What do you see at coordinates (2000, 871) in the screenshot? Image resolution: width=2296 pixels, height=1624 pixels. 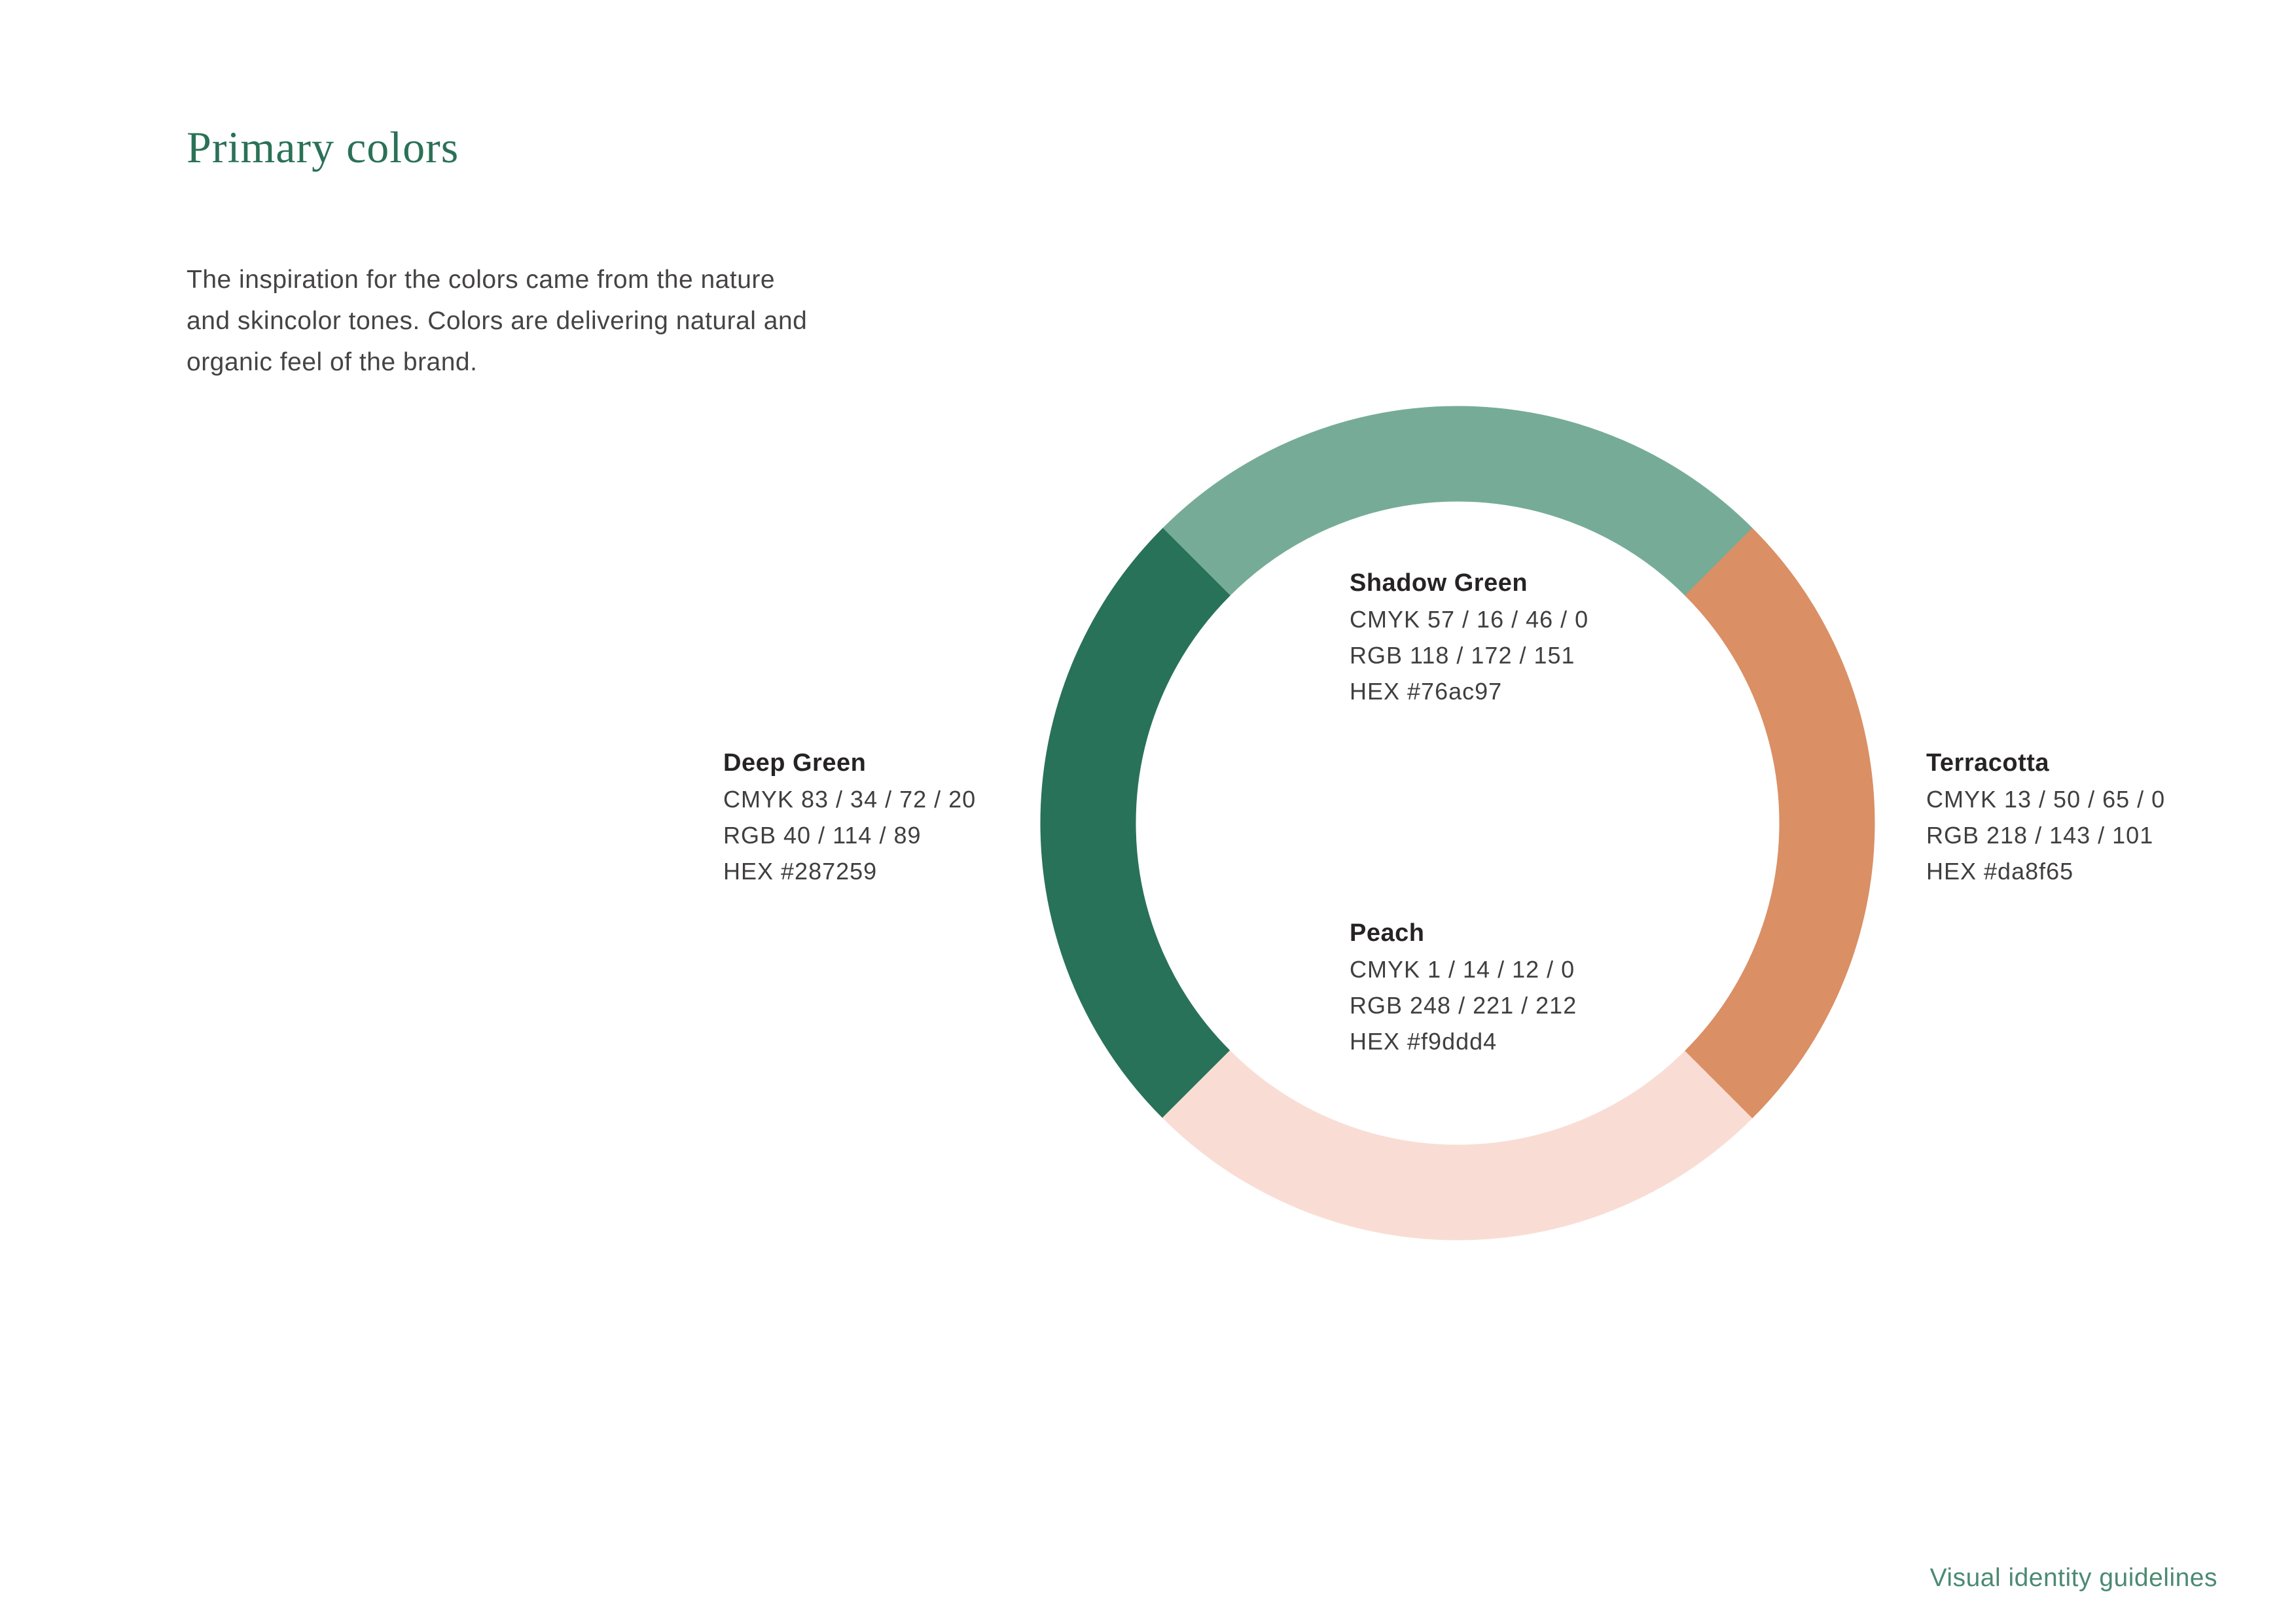 I see `swatch-hex: HEX #da8f65` at bounding box center [2000, 871].